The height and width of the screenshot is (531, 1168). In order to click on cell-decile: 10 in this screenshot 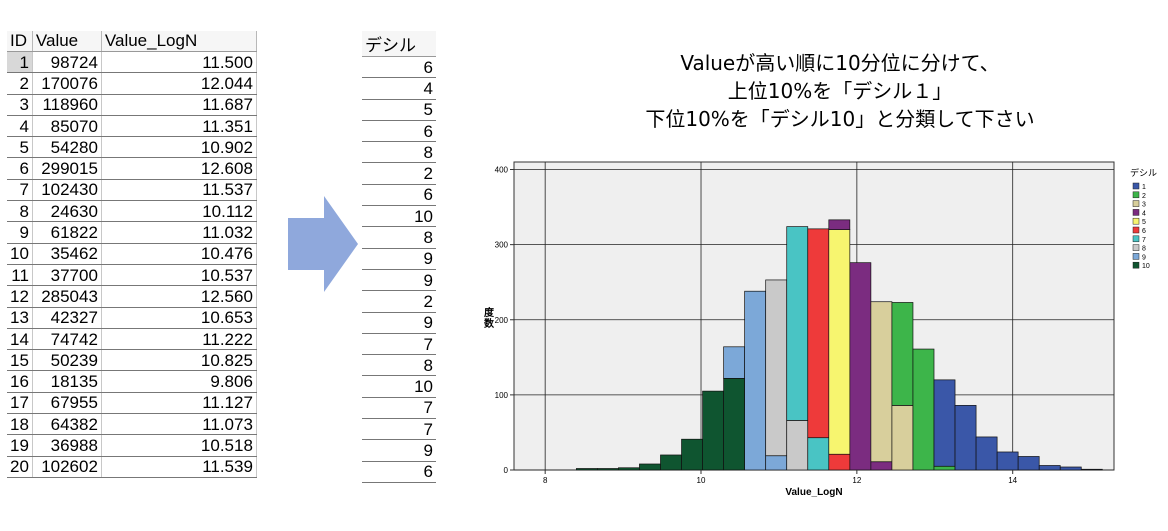, I will do `click(399, 386)`.